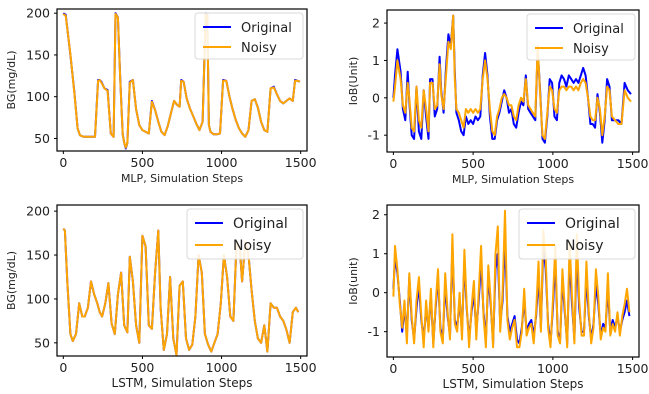 This screenshot has width=649, height=394. Describe the element at coordinates (353, 81) in the screenshot. I see `y-axis-label: IoB(Unit)` at that location.